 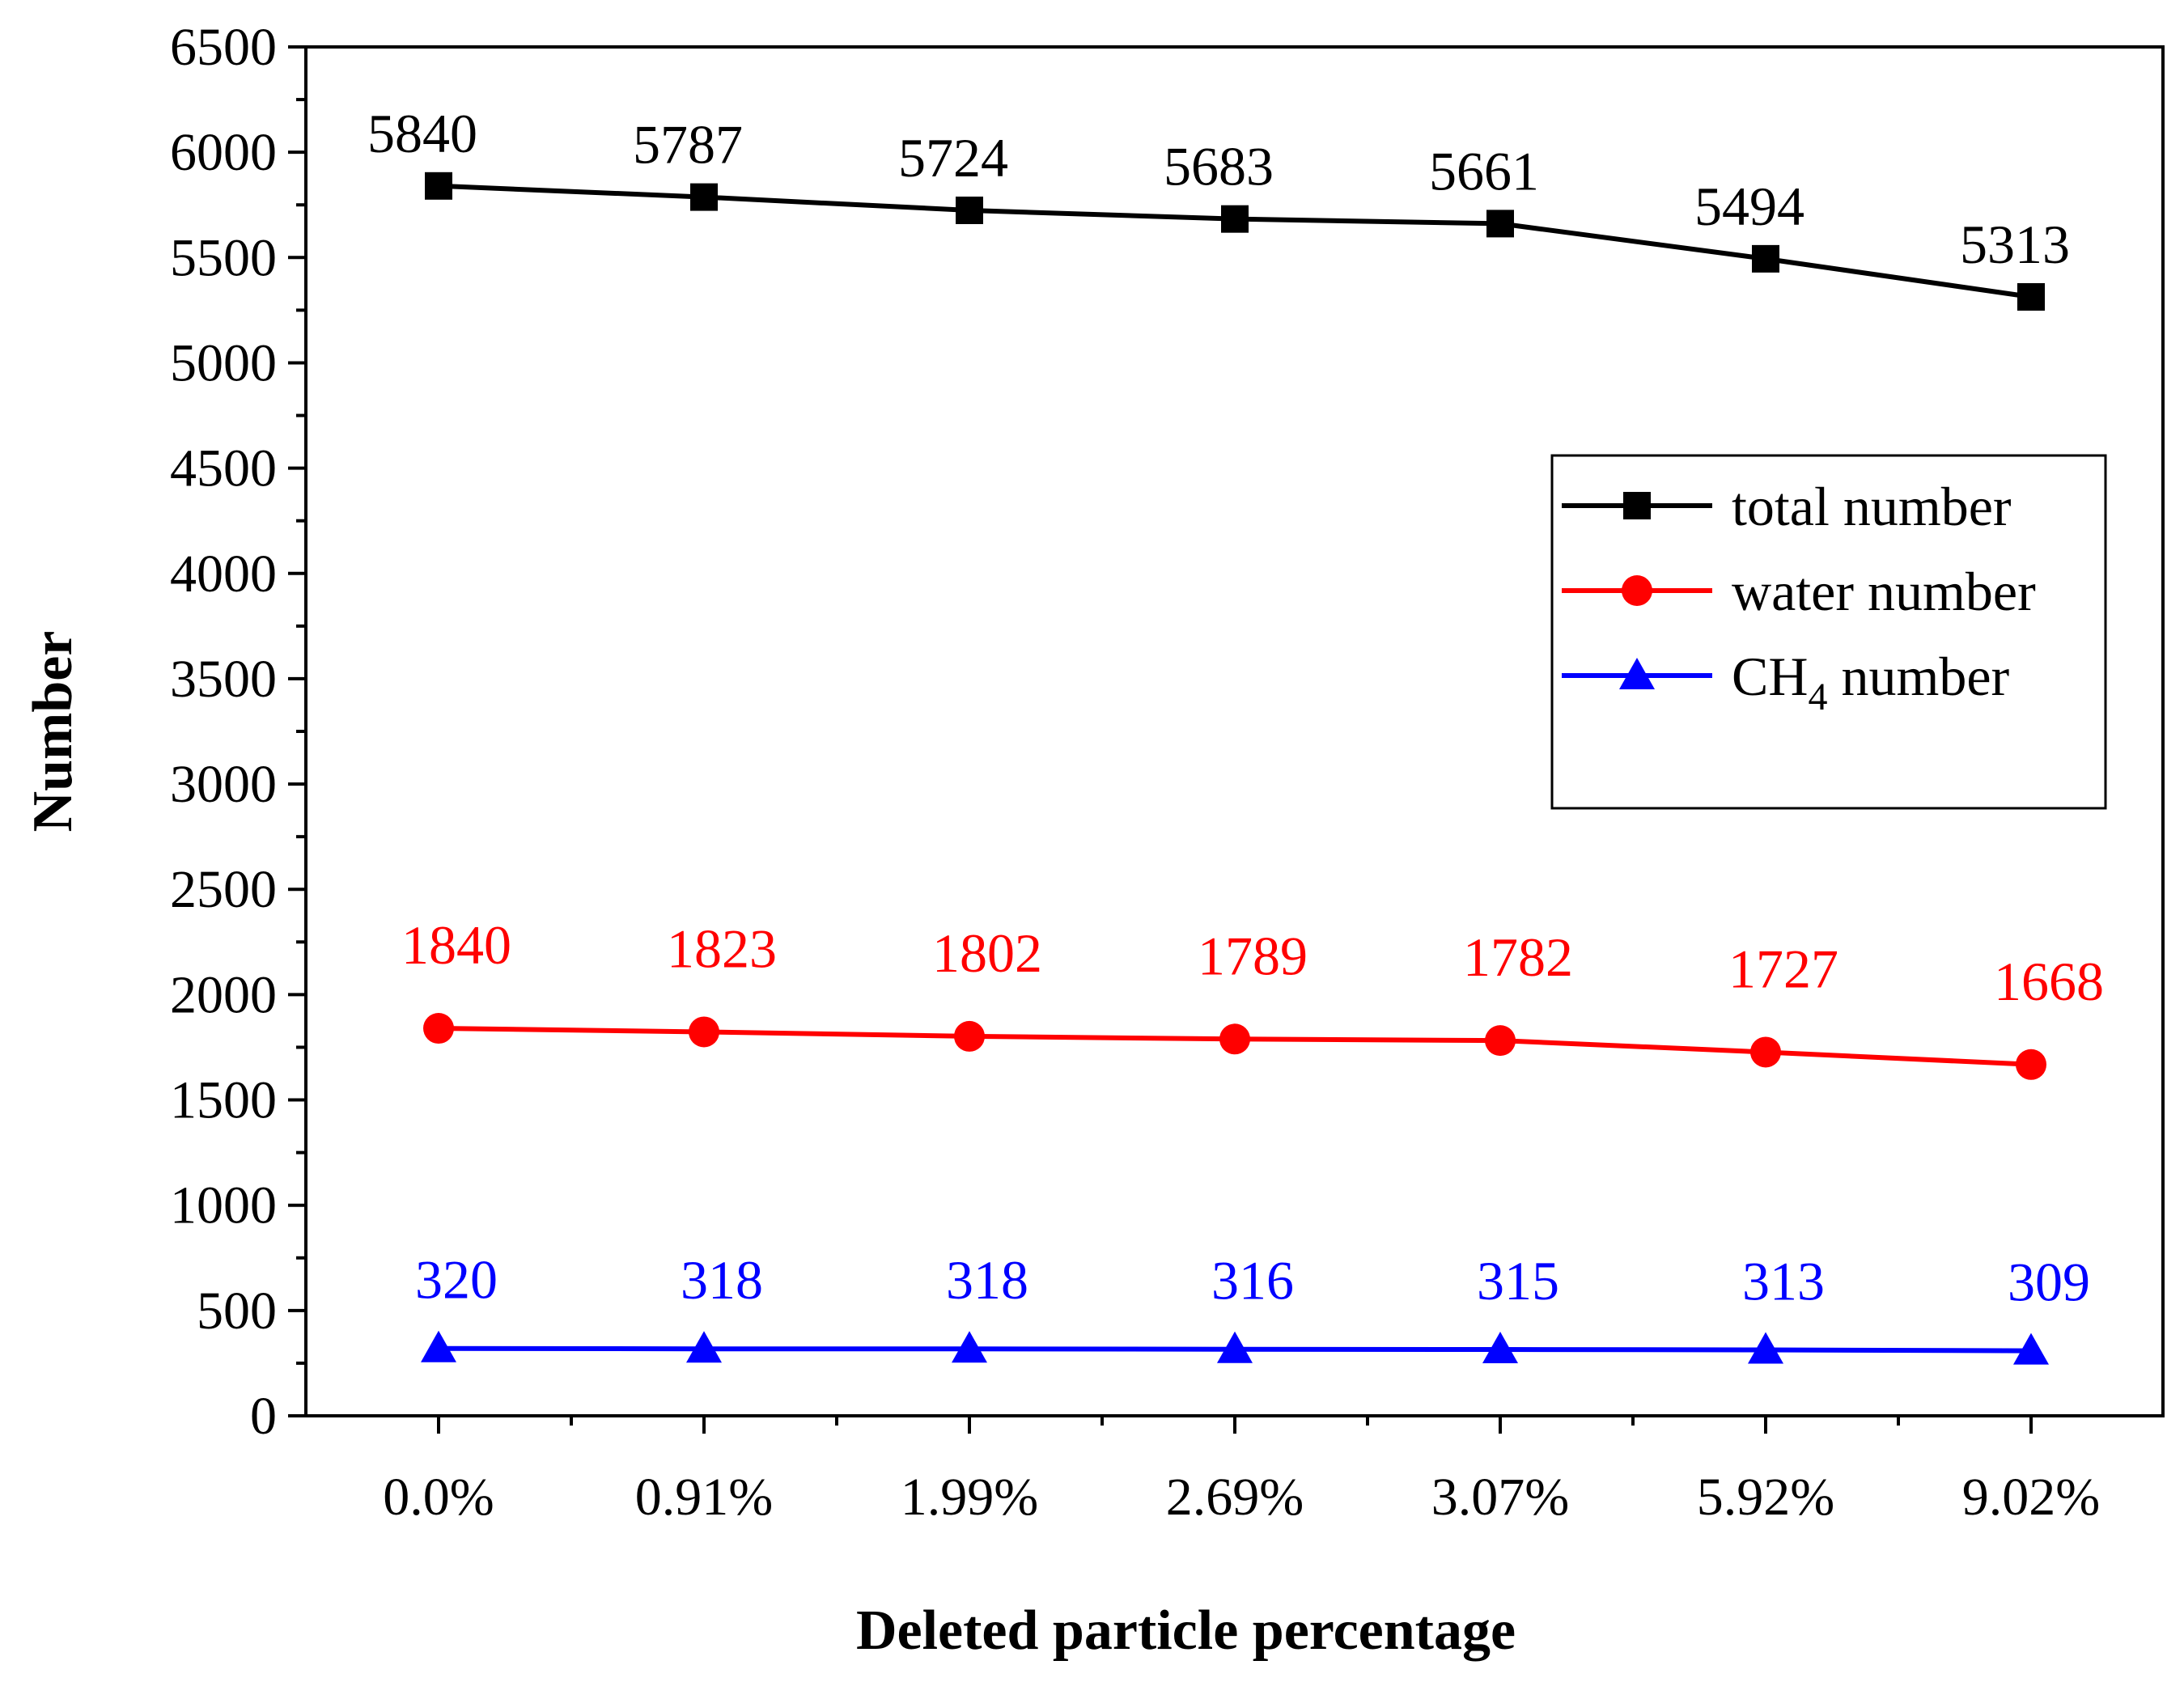 What do you see at coordinates (237, 1311) in the screenshot?
I see `y-tick-label: 500` at bounding box center [237, 1311].